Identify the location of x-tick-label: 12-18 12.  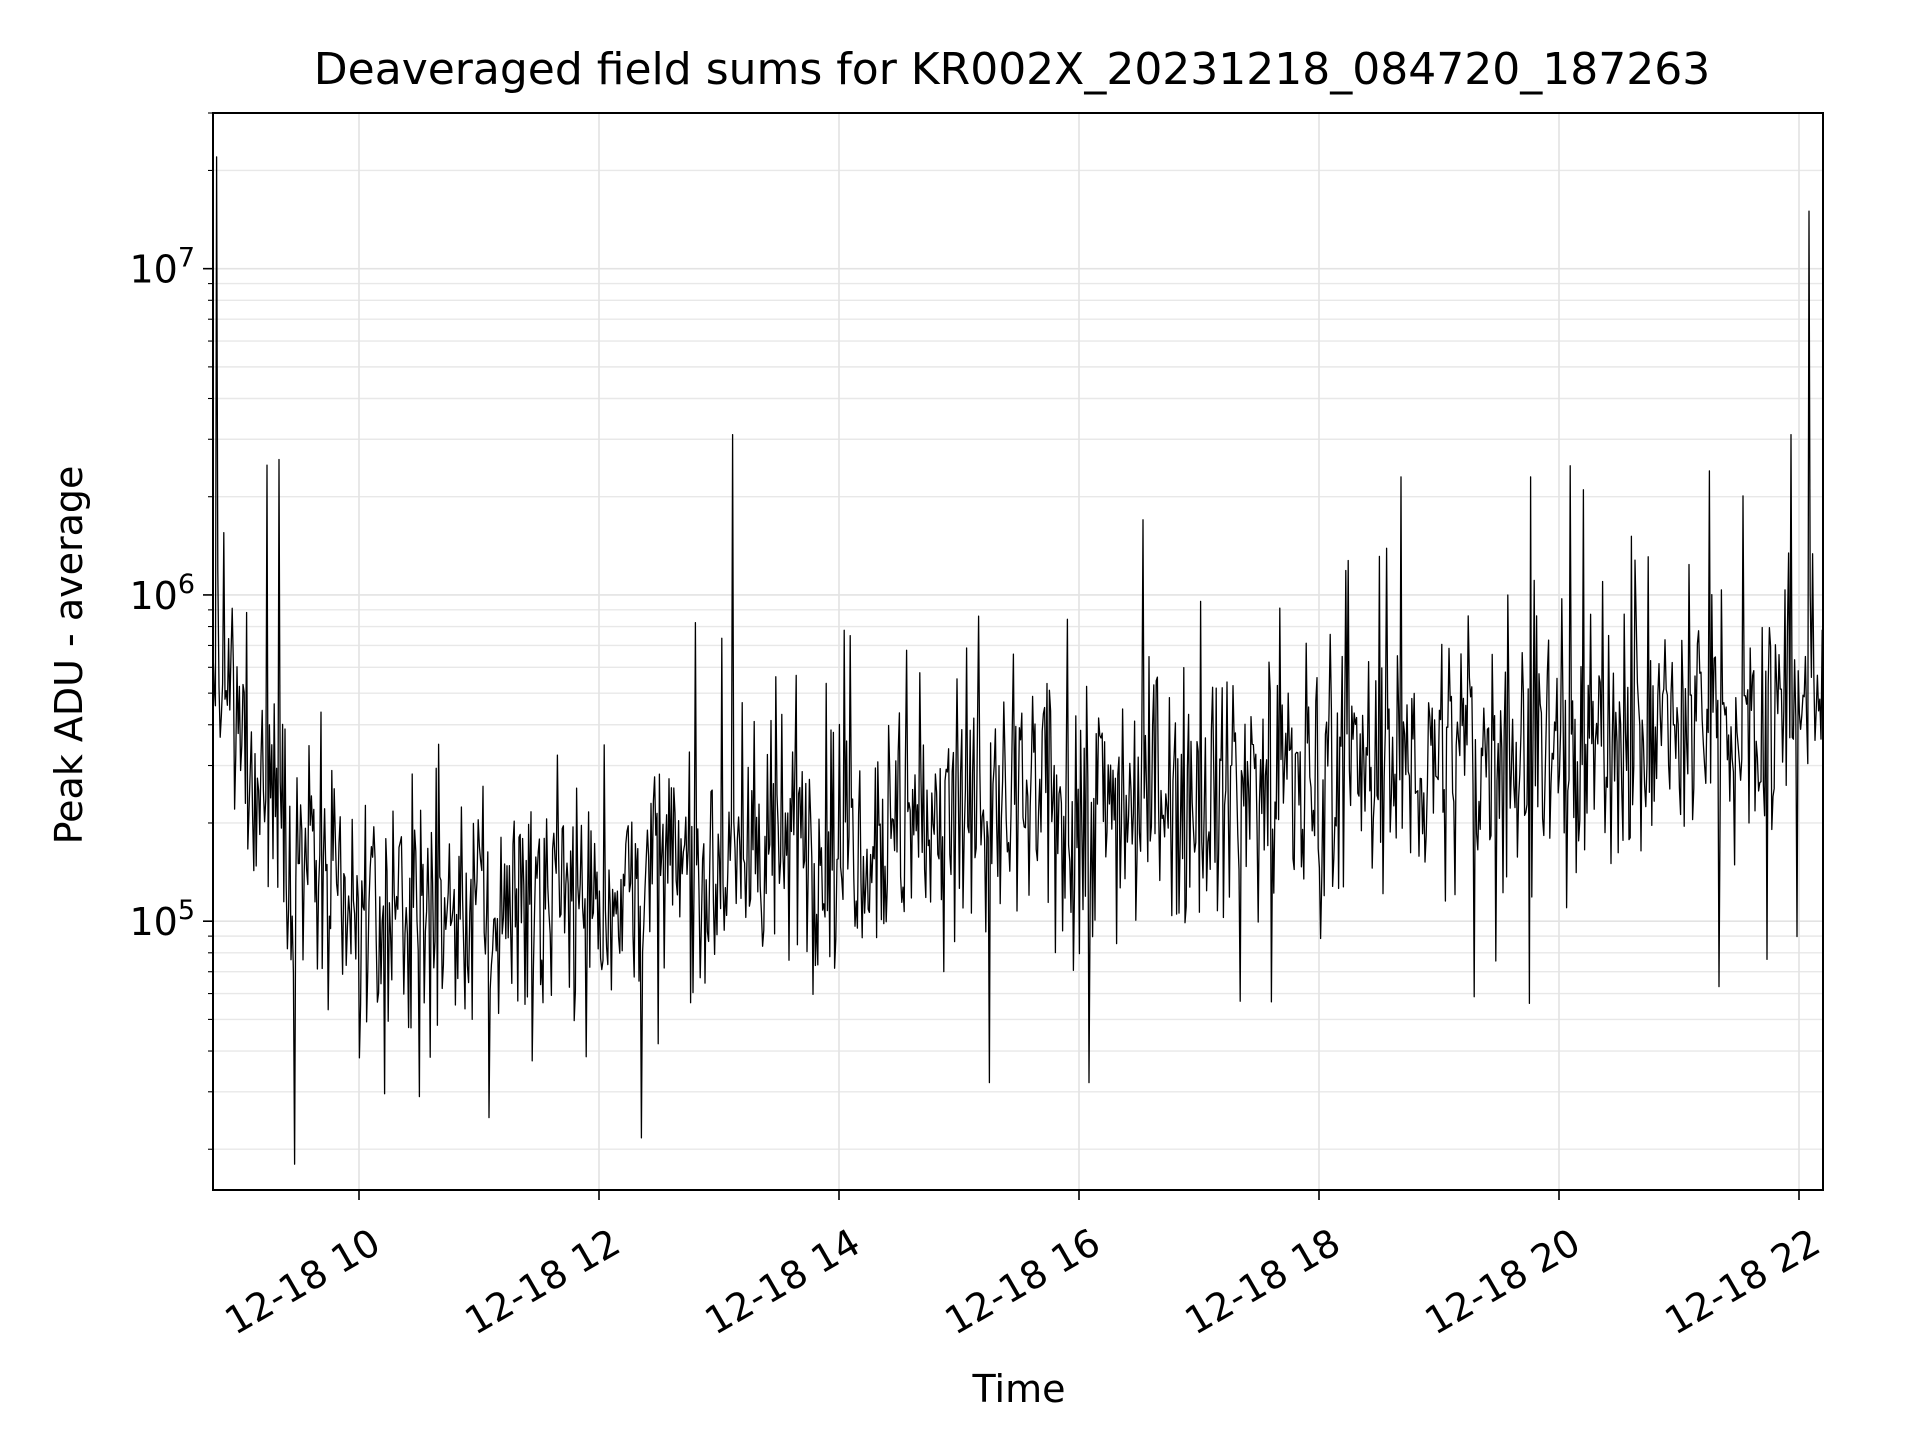
(543, 1282).